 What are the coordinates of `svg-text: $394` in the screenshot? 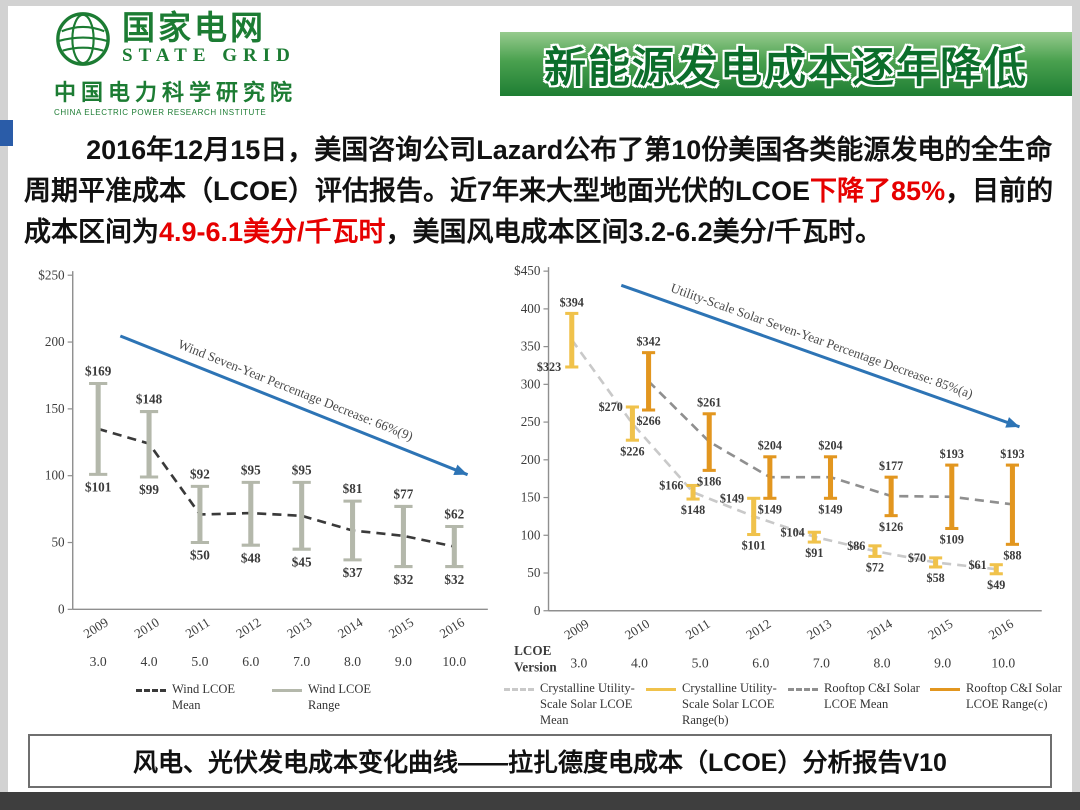 It's located at (572, 302).